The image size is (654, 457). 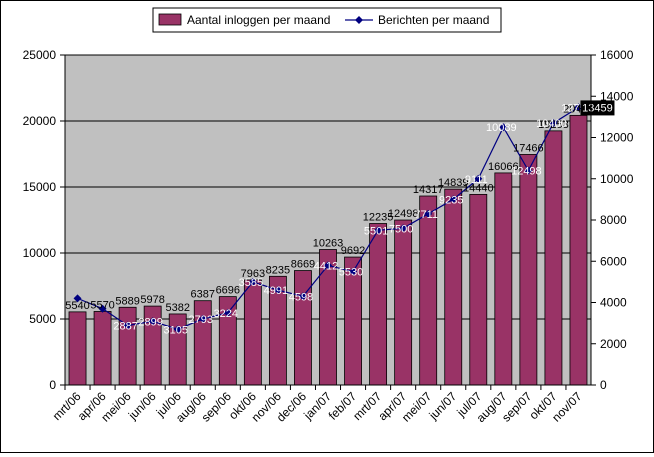 What do you see at coordinates (177, 308) in the screenshot?
I see `bar-data-label: 5382` at bounding box center [177, 308].